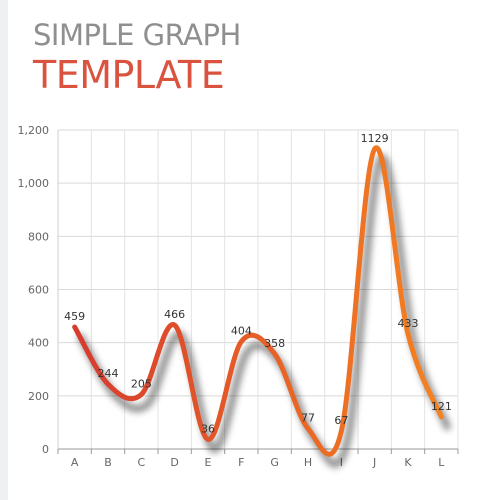 The width and height of the screenshot is (500, 500). What do you see at coordinates (408, 323) in the screenshot?
I see `data-label: 433` at bounding box center [408, 323].